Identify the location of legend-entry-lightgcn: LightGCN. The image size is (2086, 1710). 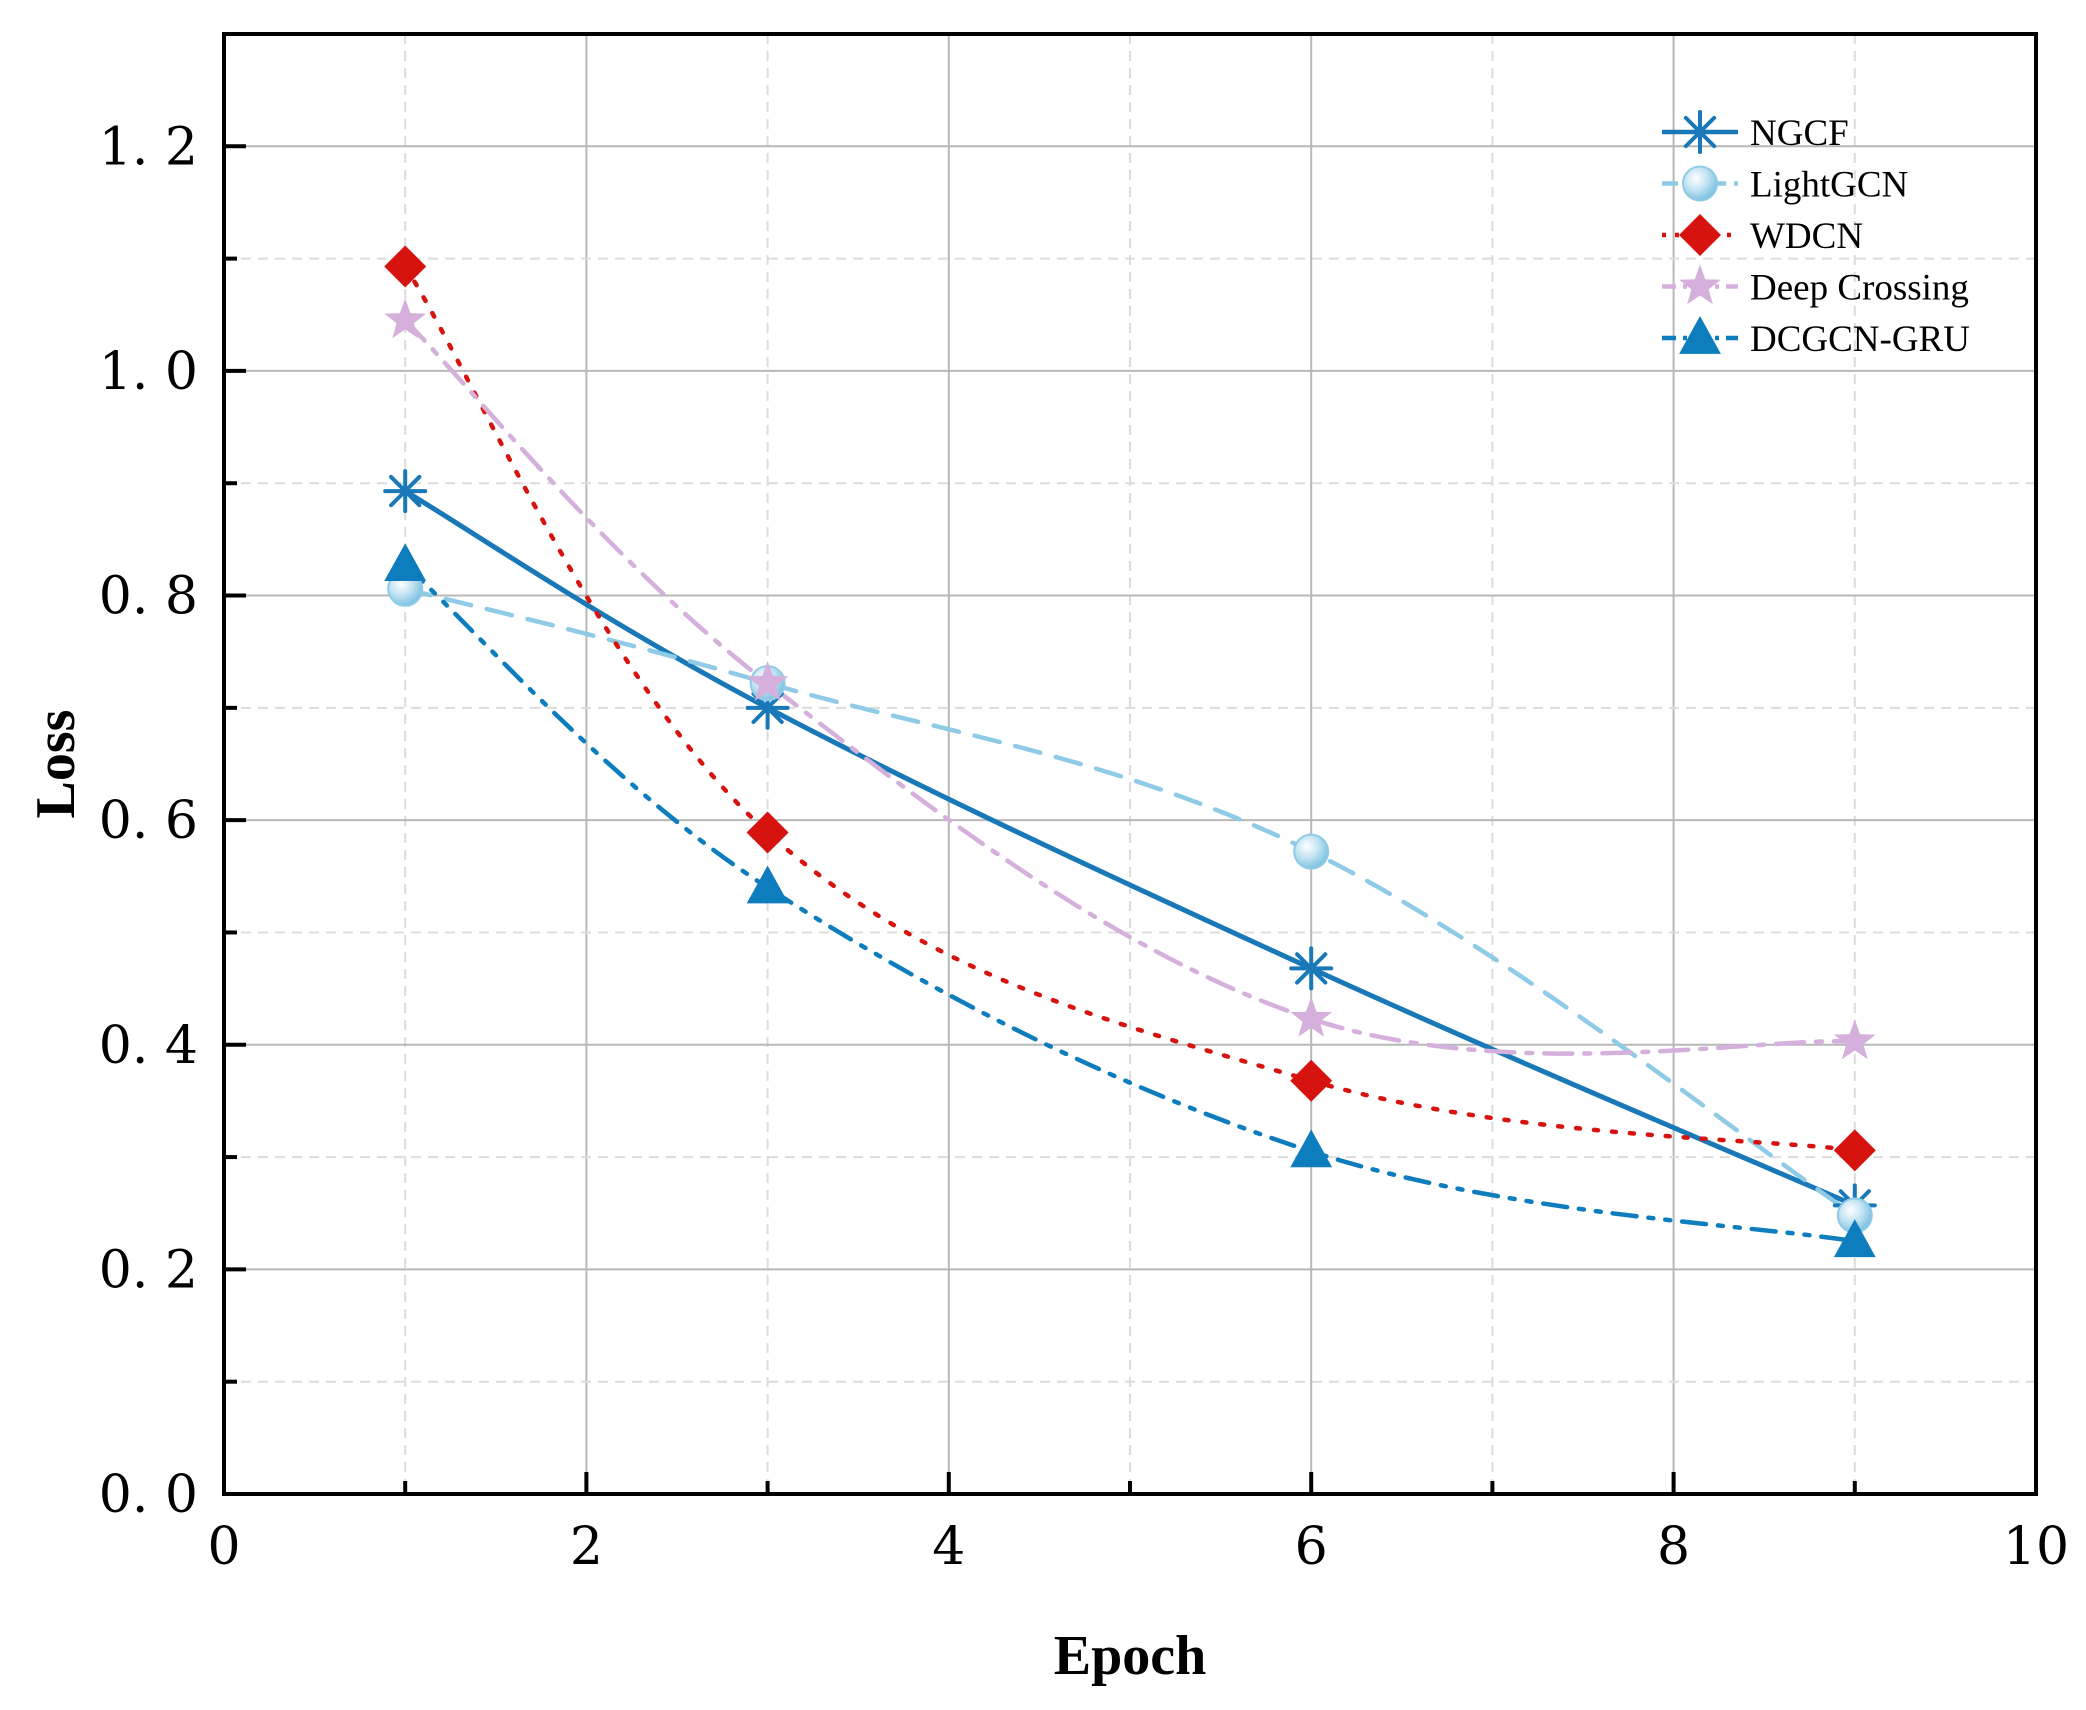
(1785, 185).